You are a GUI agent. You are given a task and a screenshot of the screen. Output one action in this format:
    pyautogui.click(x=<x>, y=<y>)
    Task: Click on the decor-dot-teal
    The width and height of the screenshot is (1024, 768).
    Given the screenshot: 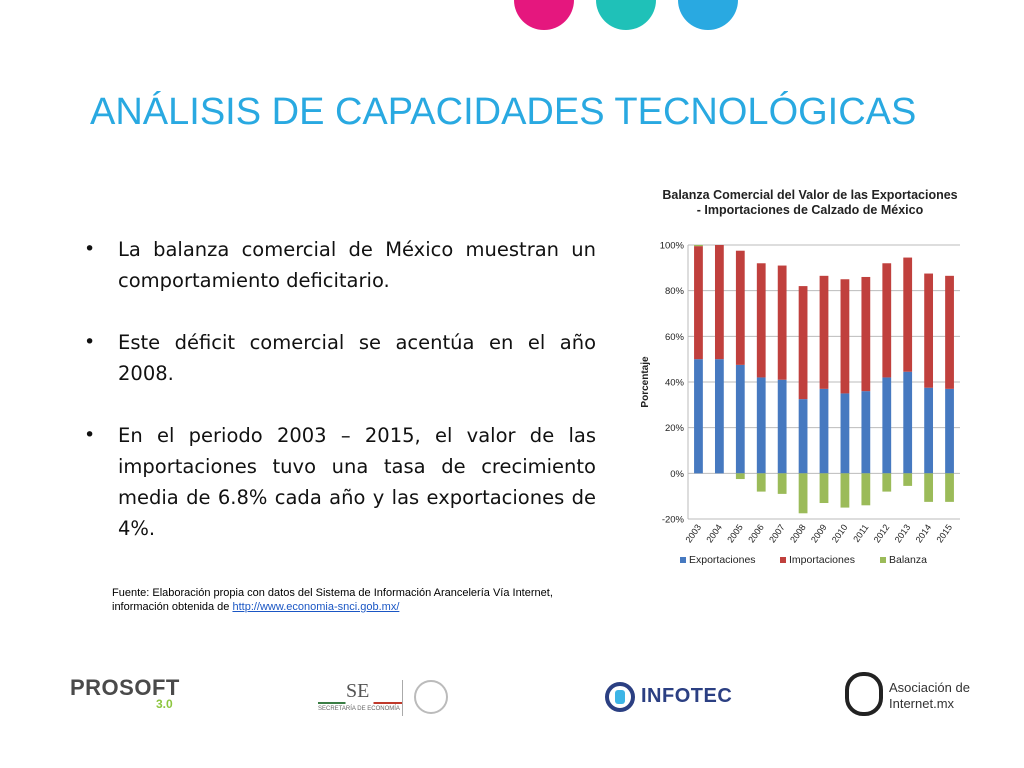 What is the action you would take?
    pyautogui.click(x=626, y=15)
    